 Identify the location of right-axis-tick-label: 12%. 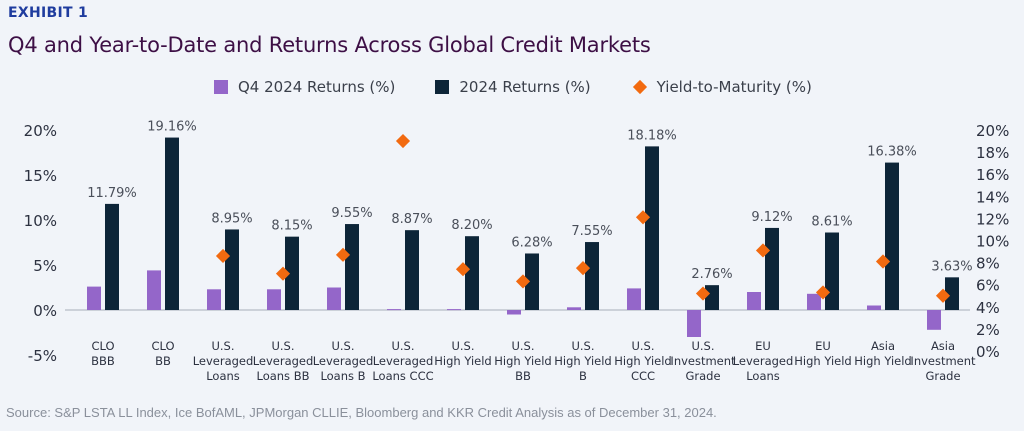
(992, 219).